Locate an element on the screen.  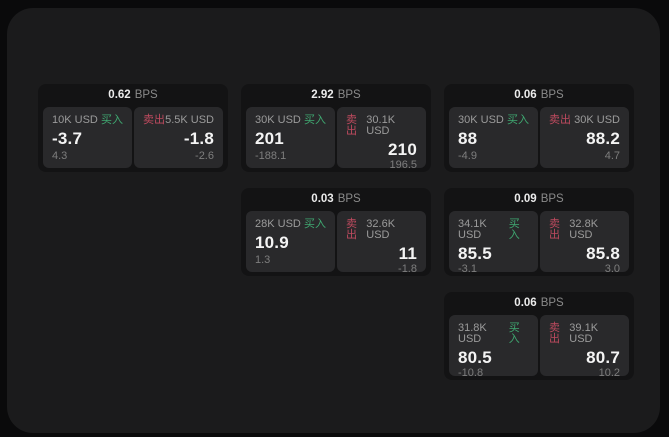
buy-sub-value: 1.3 is located at coordinates (263, 260).